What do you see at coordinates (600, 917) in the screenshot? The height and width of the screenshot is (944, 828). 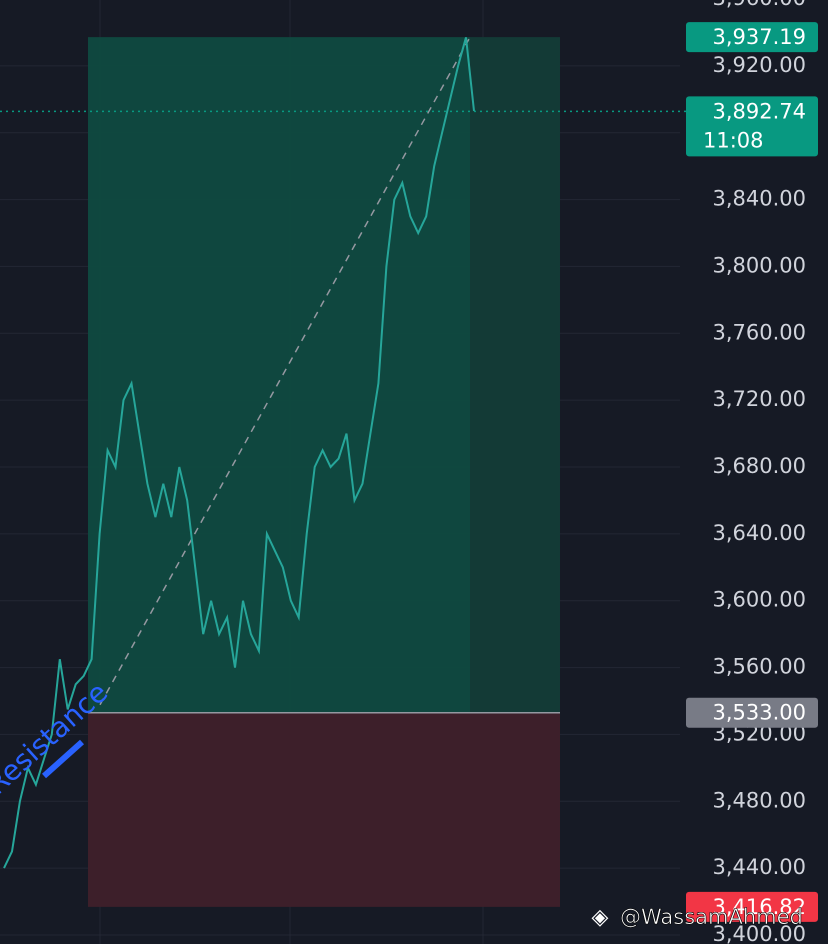 I see `watermark-icon: ◈` at bounding box center [600, 917].